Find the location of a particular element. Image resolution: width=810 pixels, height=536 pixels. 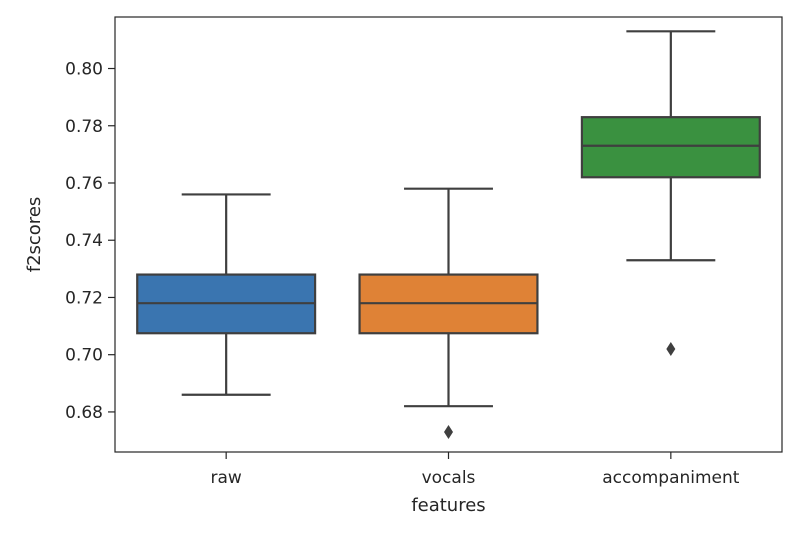

x-tick-label: vocals is located at coordinates (449, 478).